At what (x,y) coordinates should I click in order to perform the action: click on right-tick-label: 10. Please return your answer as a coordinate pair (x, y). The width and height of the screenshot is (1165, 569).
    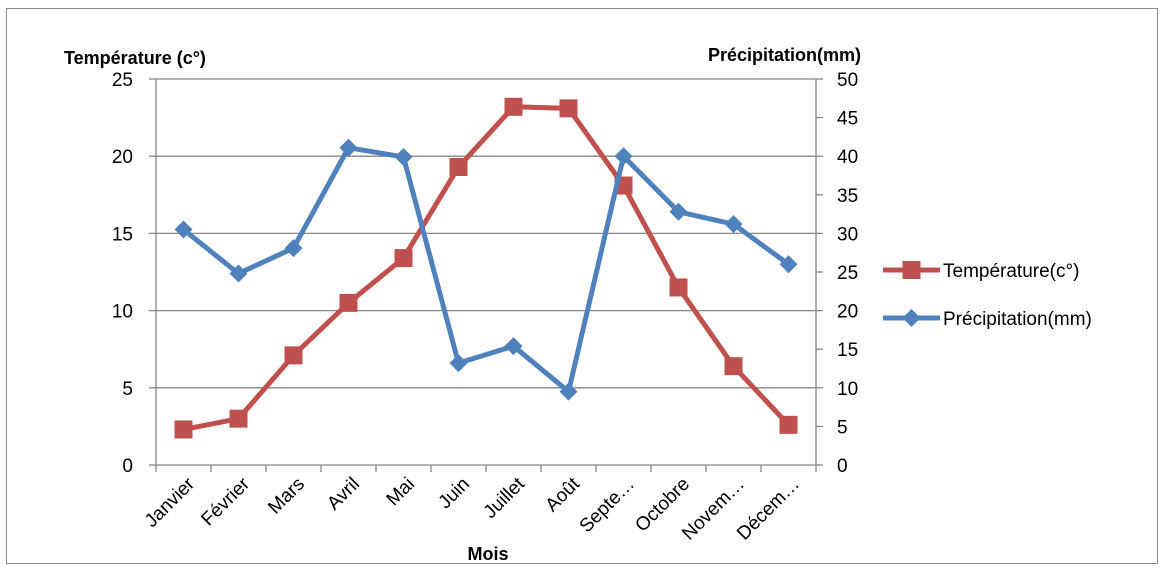
    Looking at the image, I should click on (847, 389).